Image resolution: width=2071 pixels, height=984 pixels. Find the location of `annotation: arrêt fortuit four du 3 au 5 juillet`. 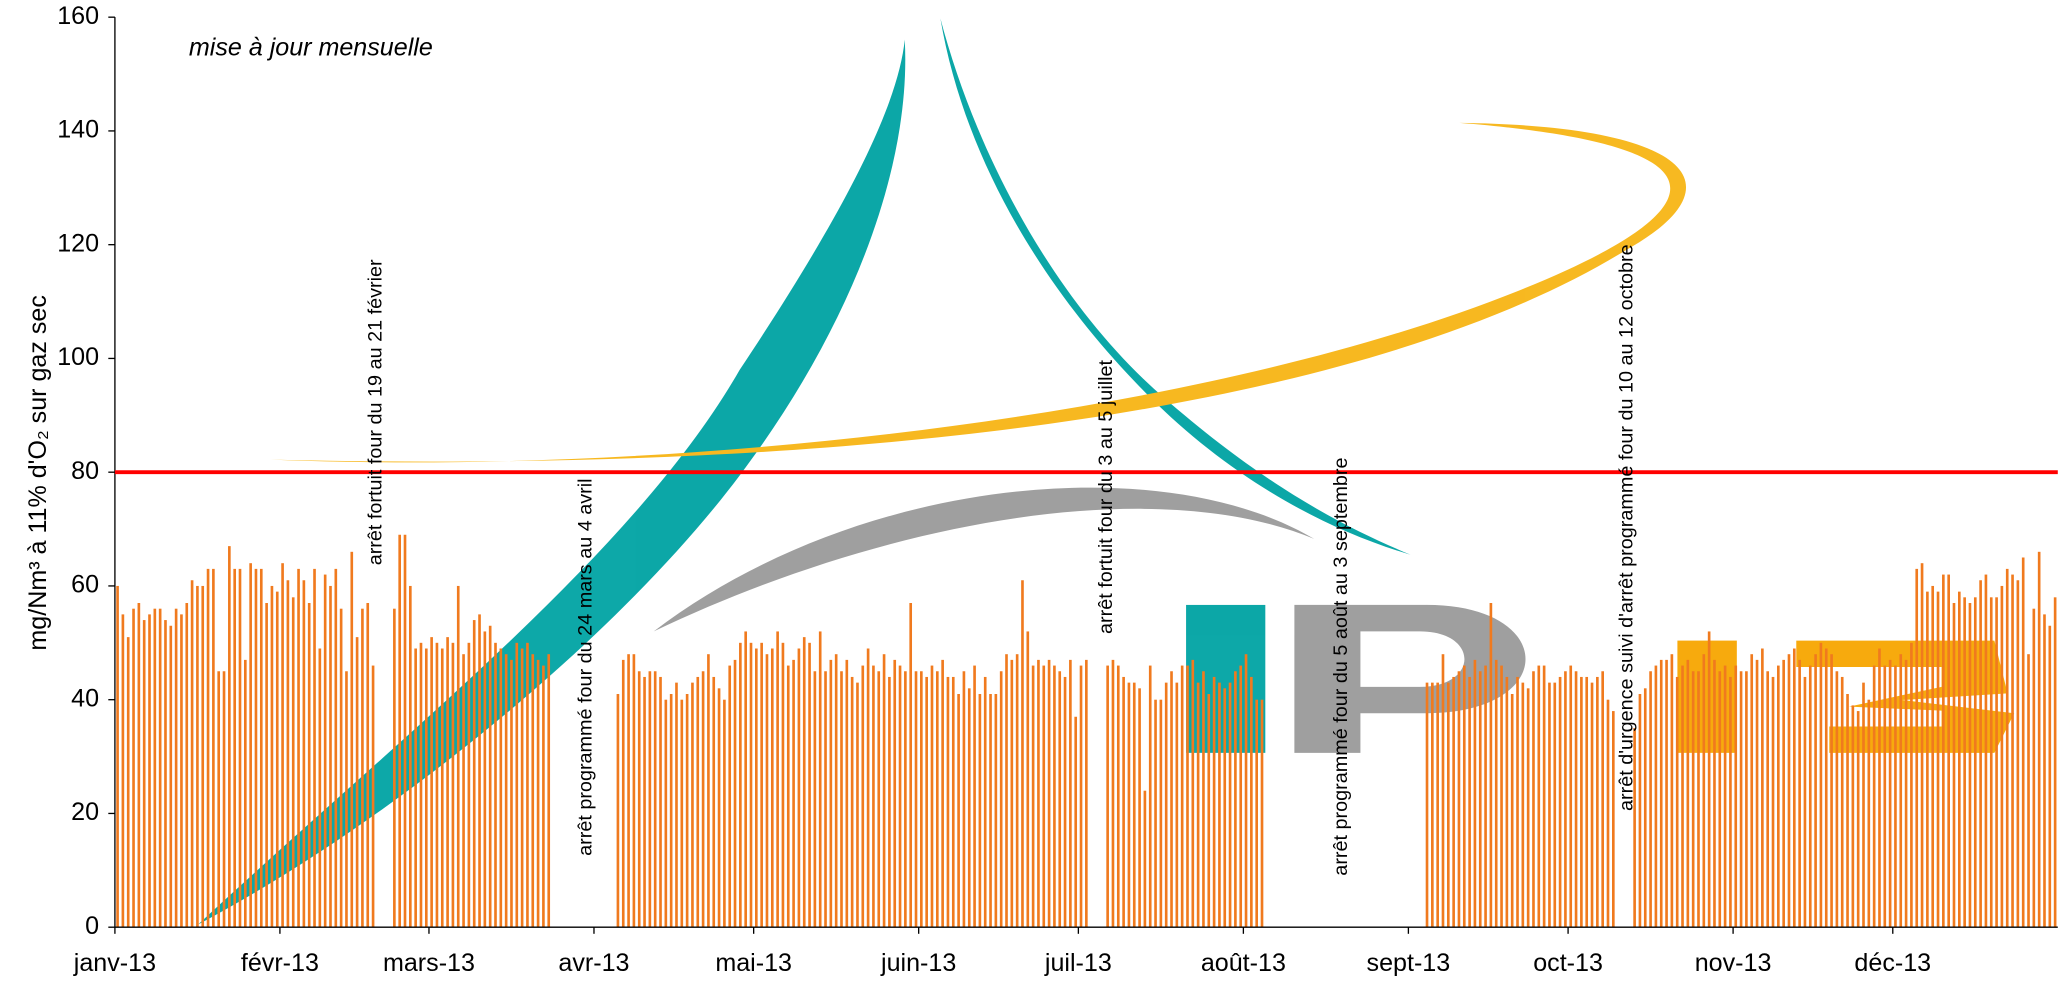

annotation: arrêt fortuit four du 3 au 5 juillet is located at coordinates (1106, 496).